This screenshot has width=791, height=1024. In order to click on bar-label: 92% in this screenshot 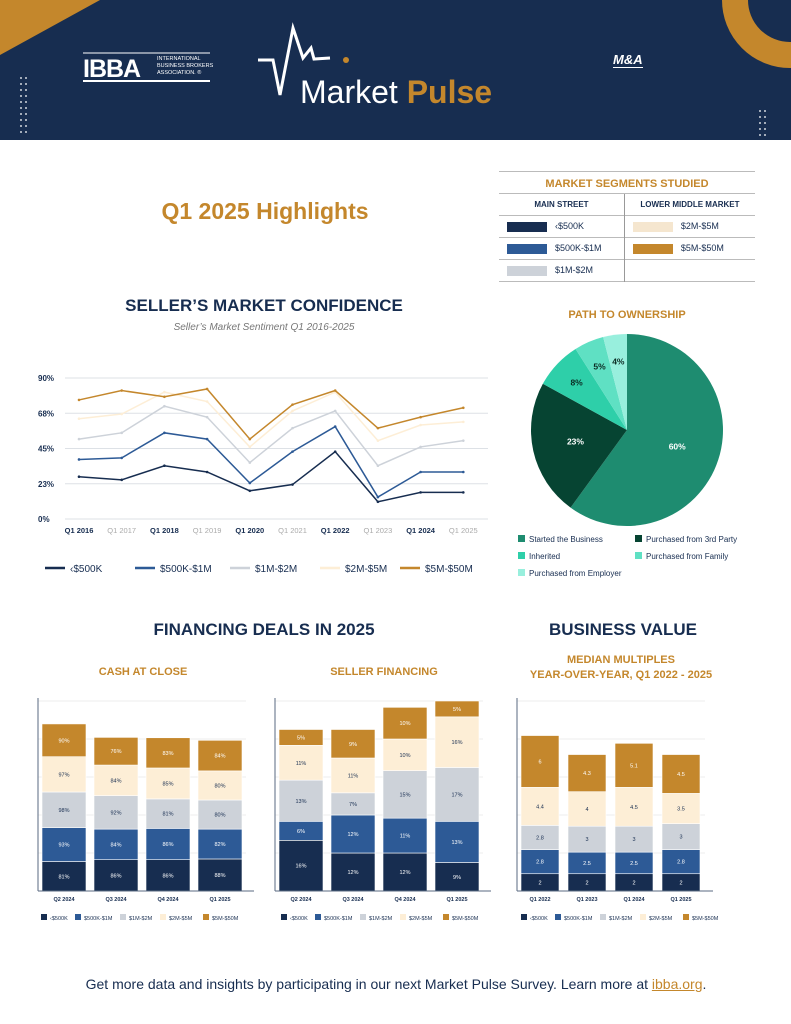, I will do `click(115, 813)`.